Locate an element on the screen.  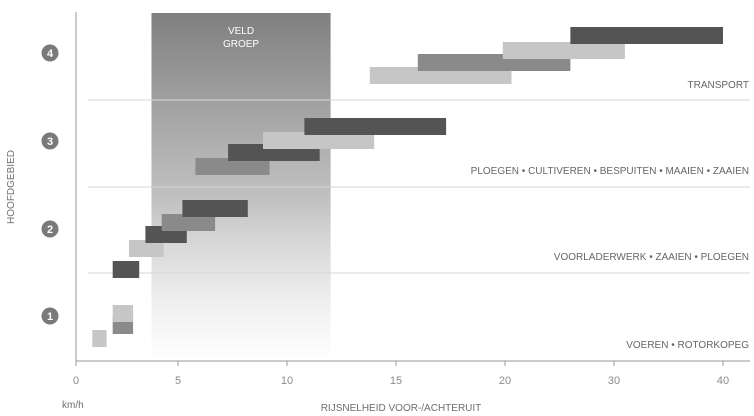
y-tick-label: 1 is located at coordinates (50, 317).